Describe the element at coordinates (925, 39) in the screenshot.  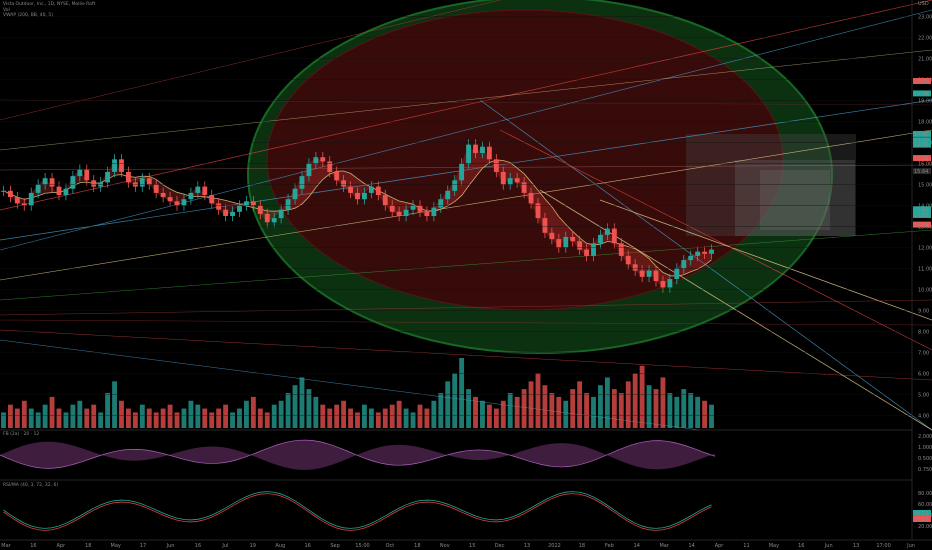
I see `price-tick-label: 22.00` at that location.